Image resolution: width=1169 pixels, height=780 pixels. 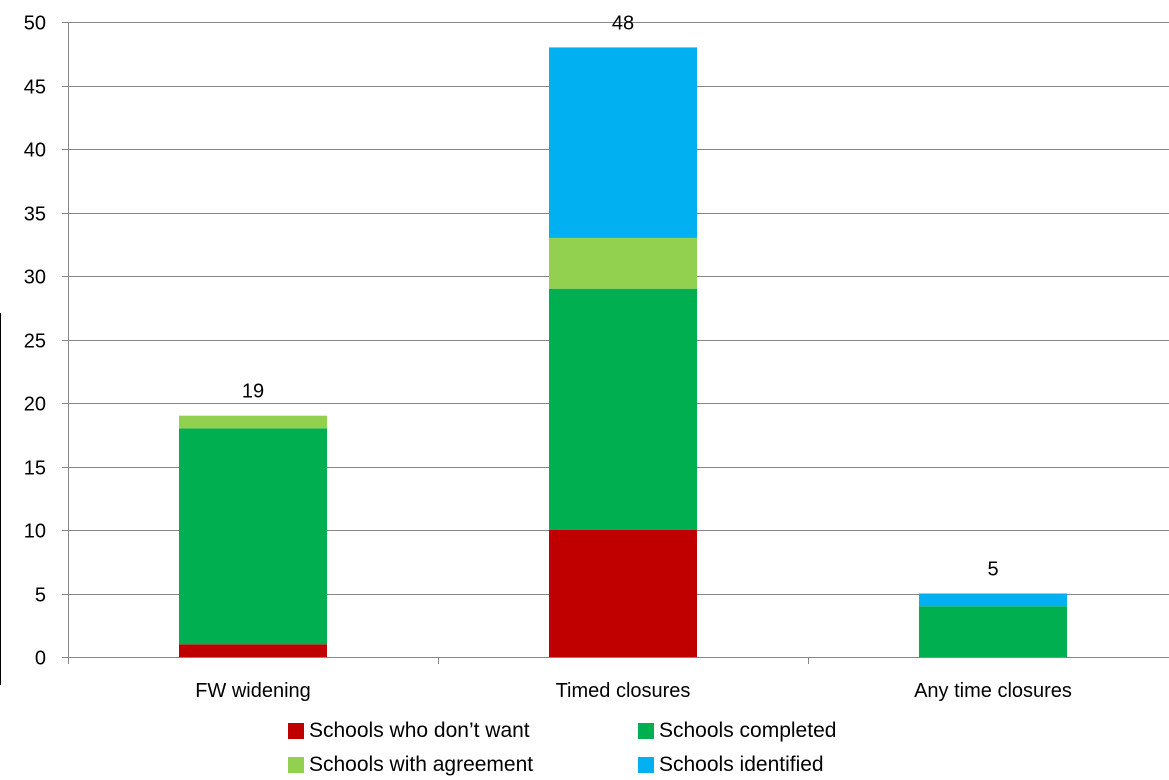 I want to click on x-tick-label-2: Timed closures, so click(x=623, y=691).